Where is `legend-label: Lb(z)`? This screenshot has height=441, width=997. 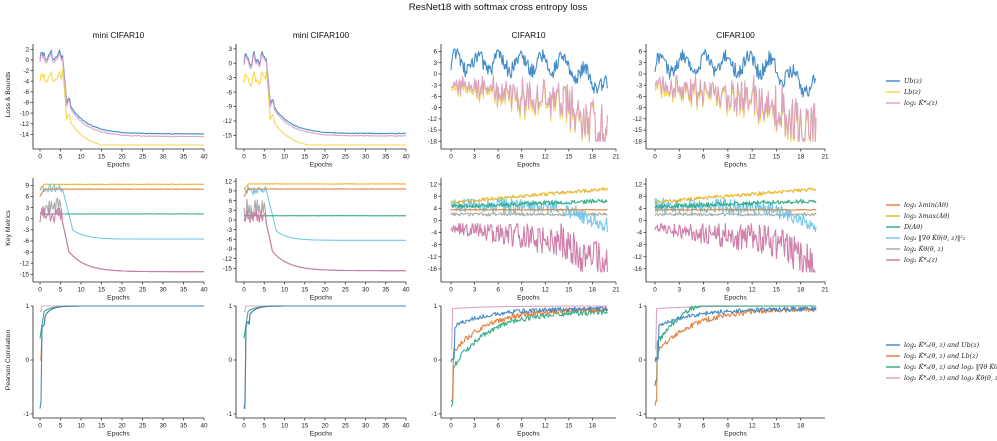 legend-label: Lb(z) is located at coordinates (912, 92).